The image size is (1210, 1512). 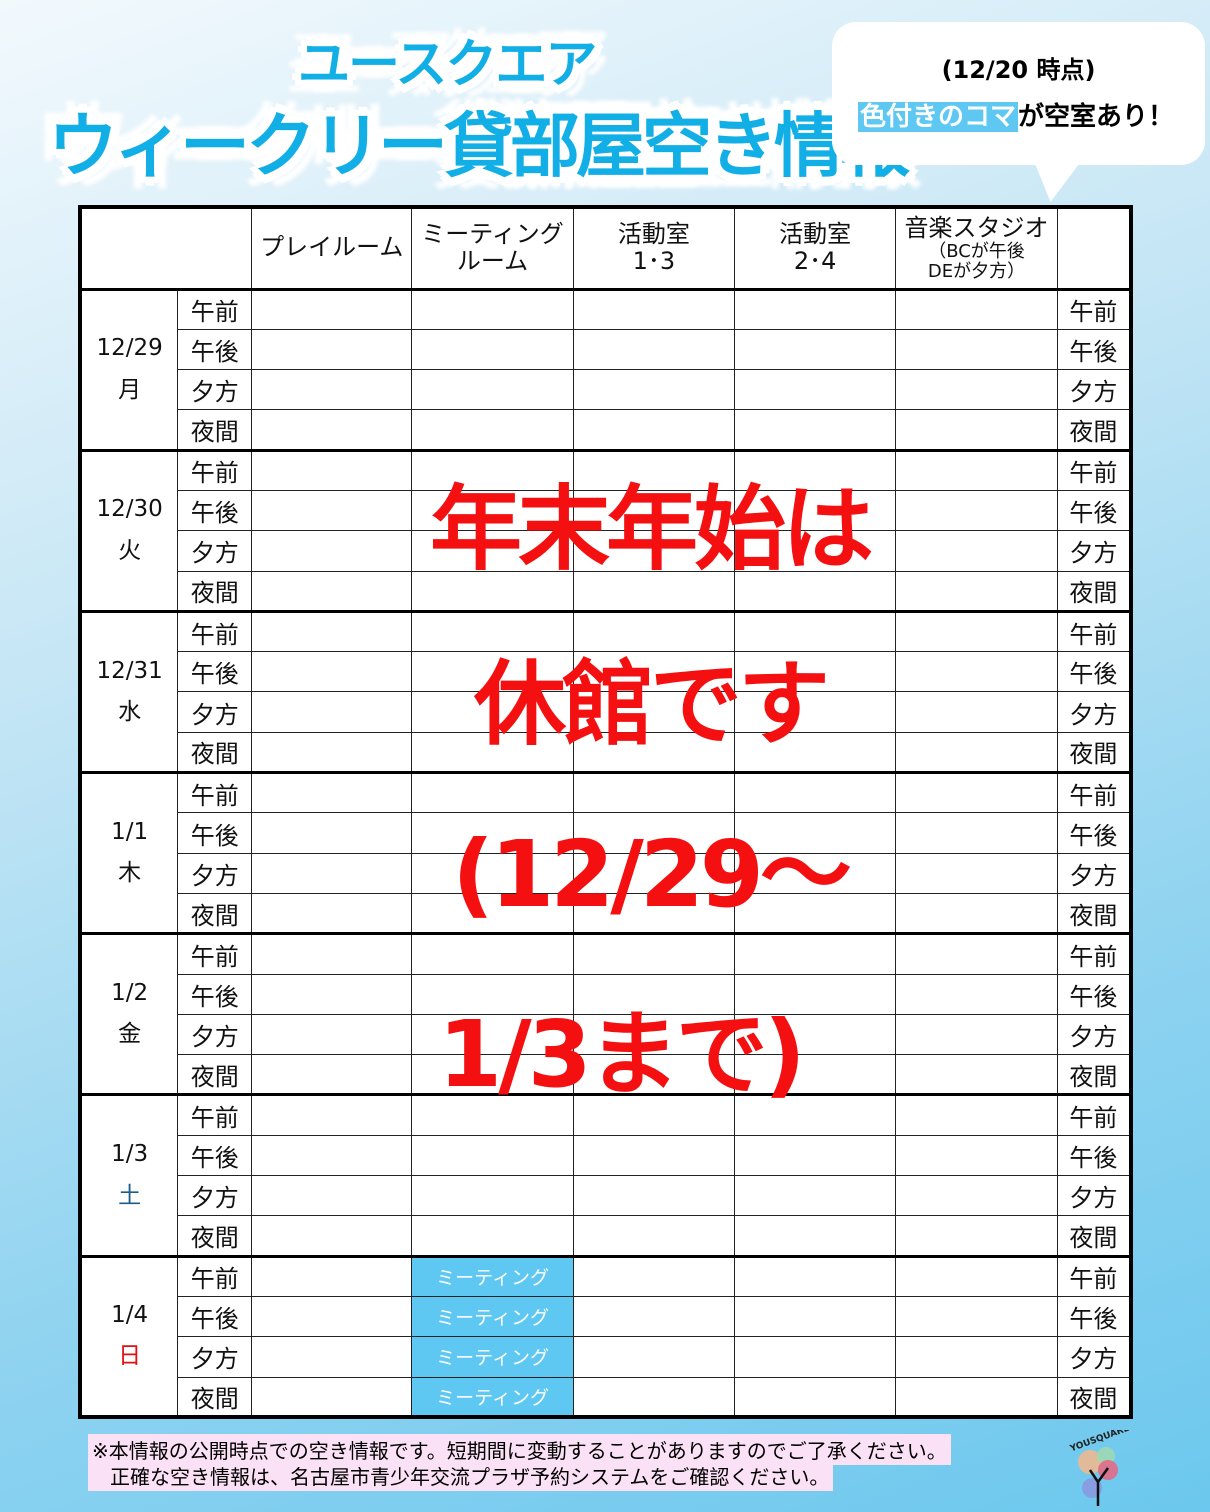 What do you see at coordinates (654, 248) in the screenshot?
I see `header-activity-13: 活動室 1･3` at bounding box center [654, 248].